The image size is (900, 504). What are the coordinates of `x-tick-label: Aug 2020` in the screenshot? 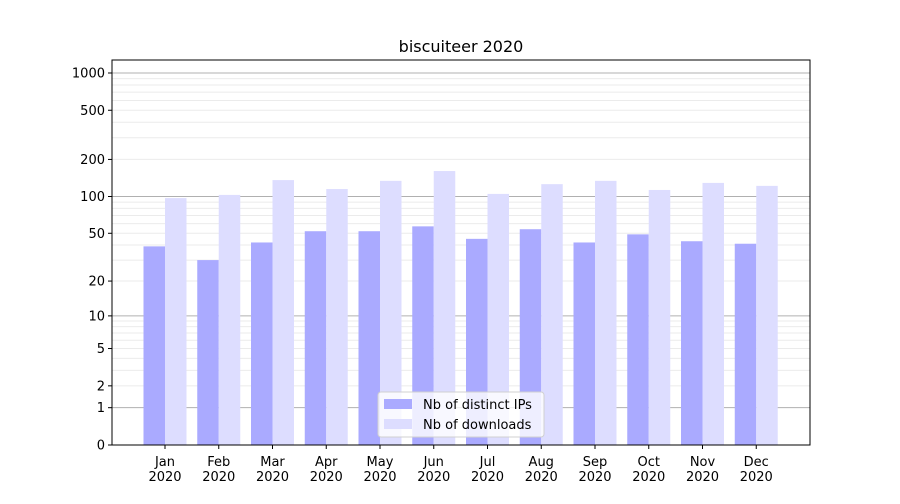 It's located at (541, 470).